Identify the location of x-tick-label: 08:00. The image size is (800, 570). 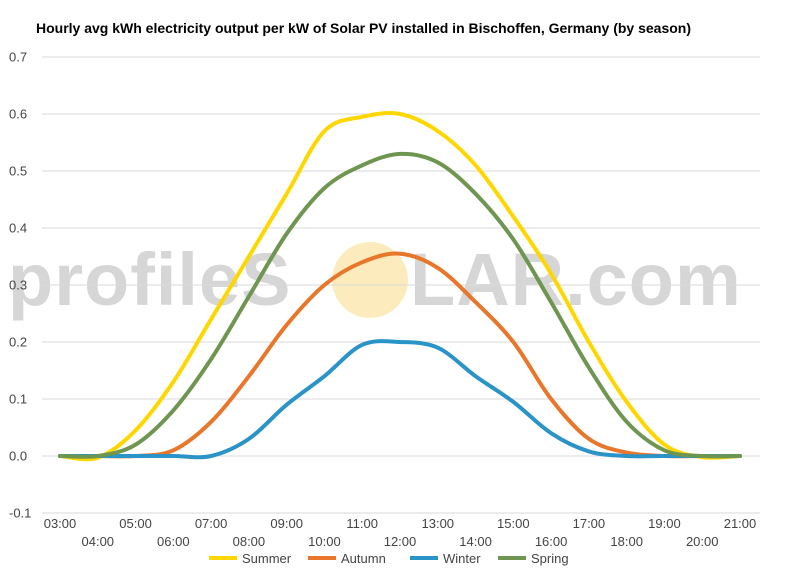
(249, 541).